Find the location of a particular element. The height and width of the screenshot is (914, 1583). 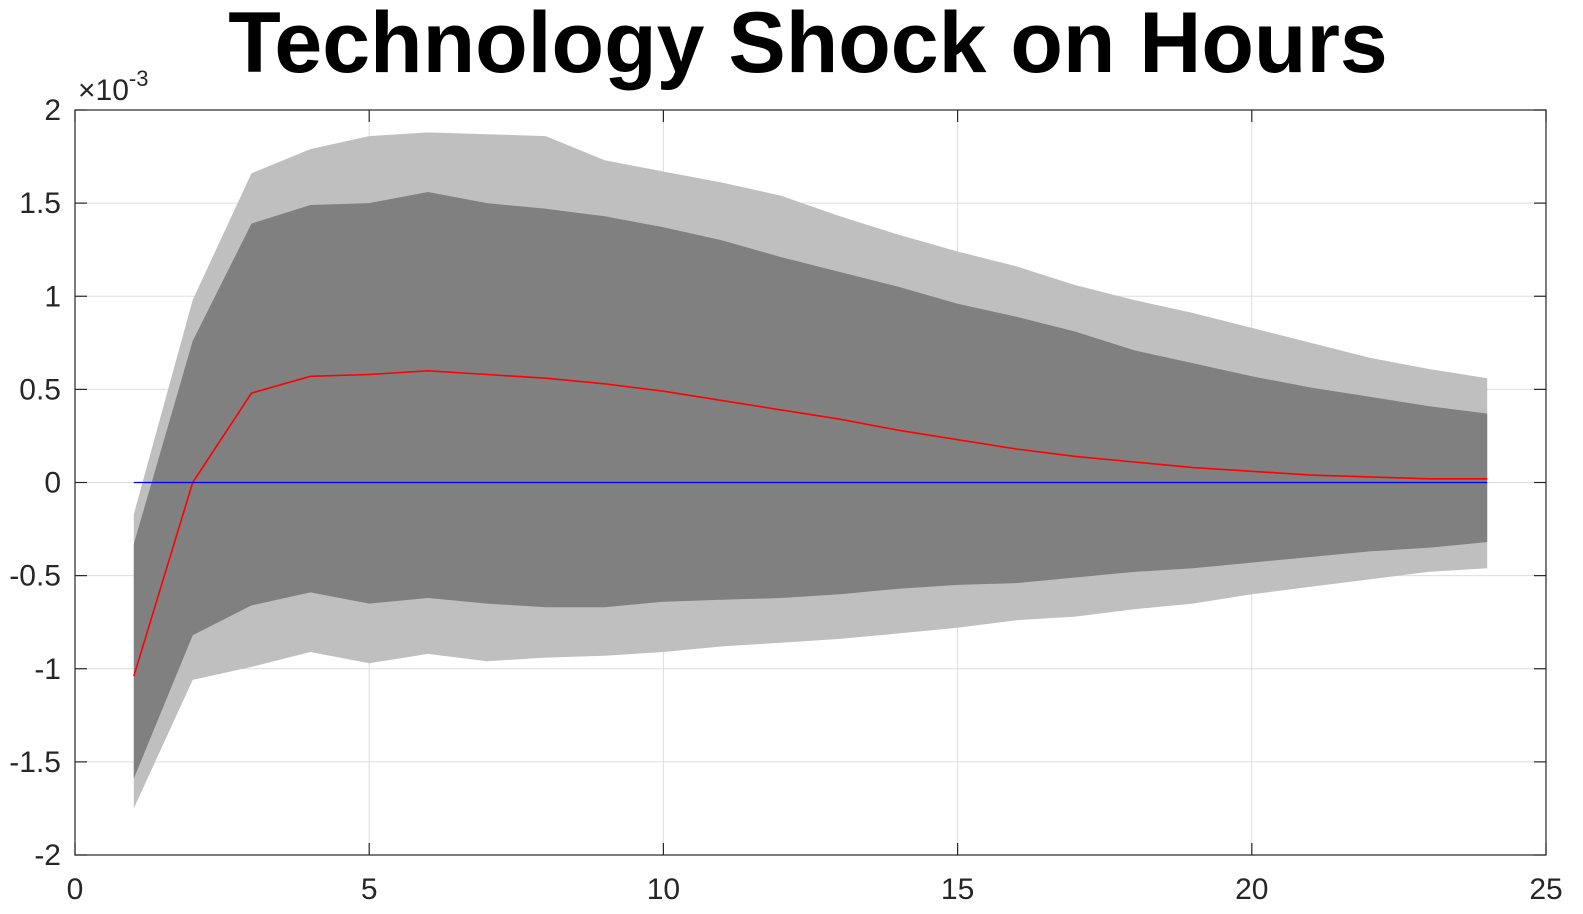

y-tick-label-2: -1 is located at coordinates (47, 669).